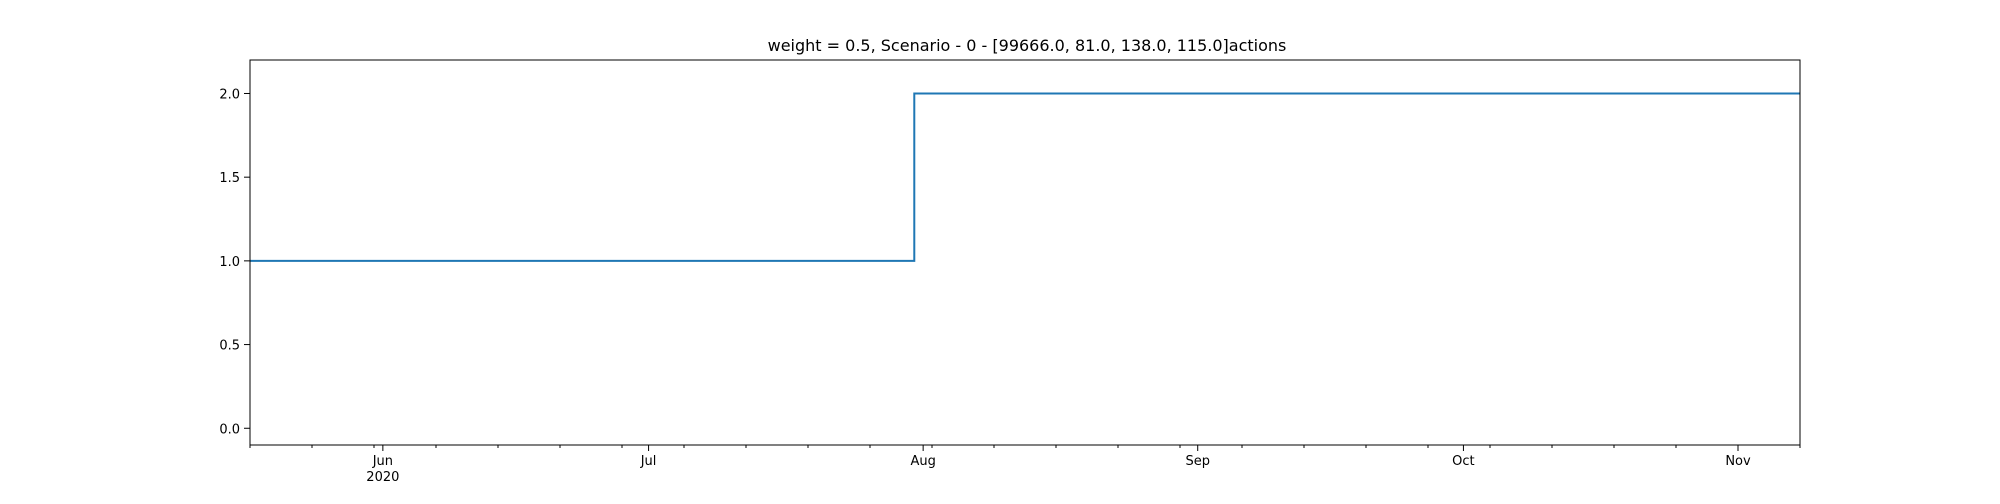 The height and width of the screenshot is (504, 2000). What do you see at coordinates (1463, 461) in the screenshot?
I see `x-tick-label: Oct` at bounding box center [1463, 461].